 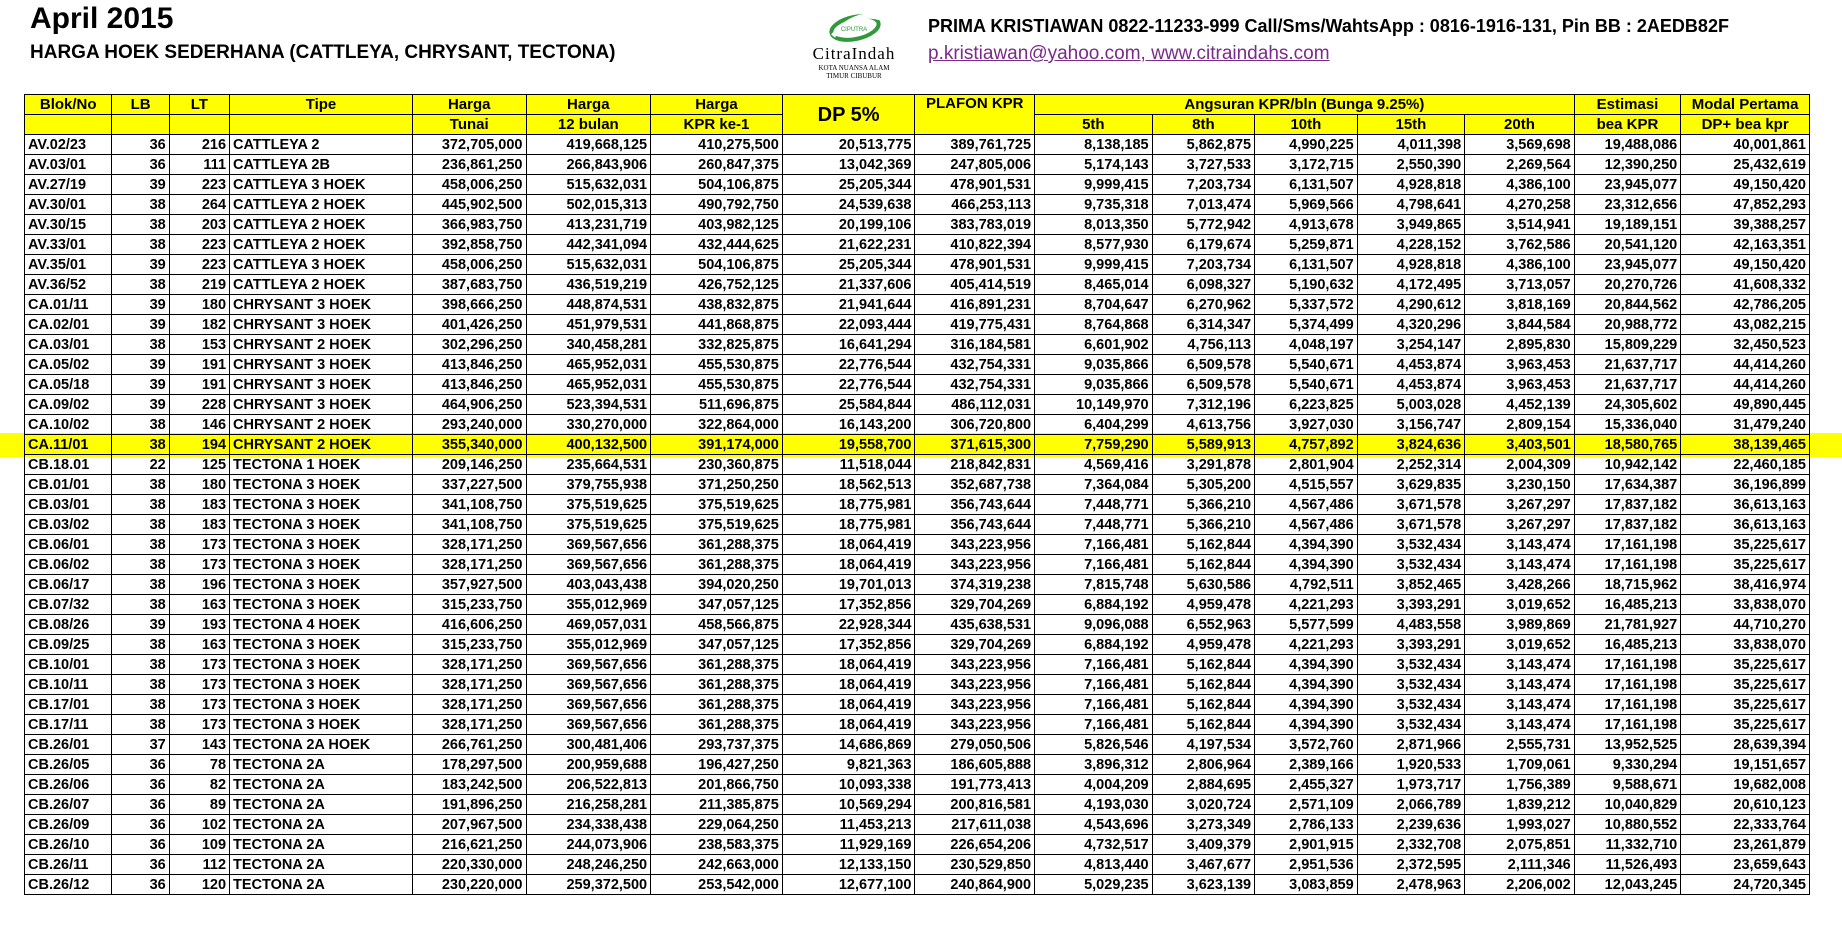 I want to click on cell-harga-kpr: 426,752,125, so click(x=716, y=284).